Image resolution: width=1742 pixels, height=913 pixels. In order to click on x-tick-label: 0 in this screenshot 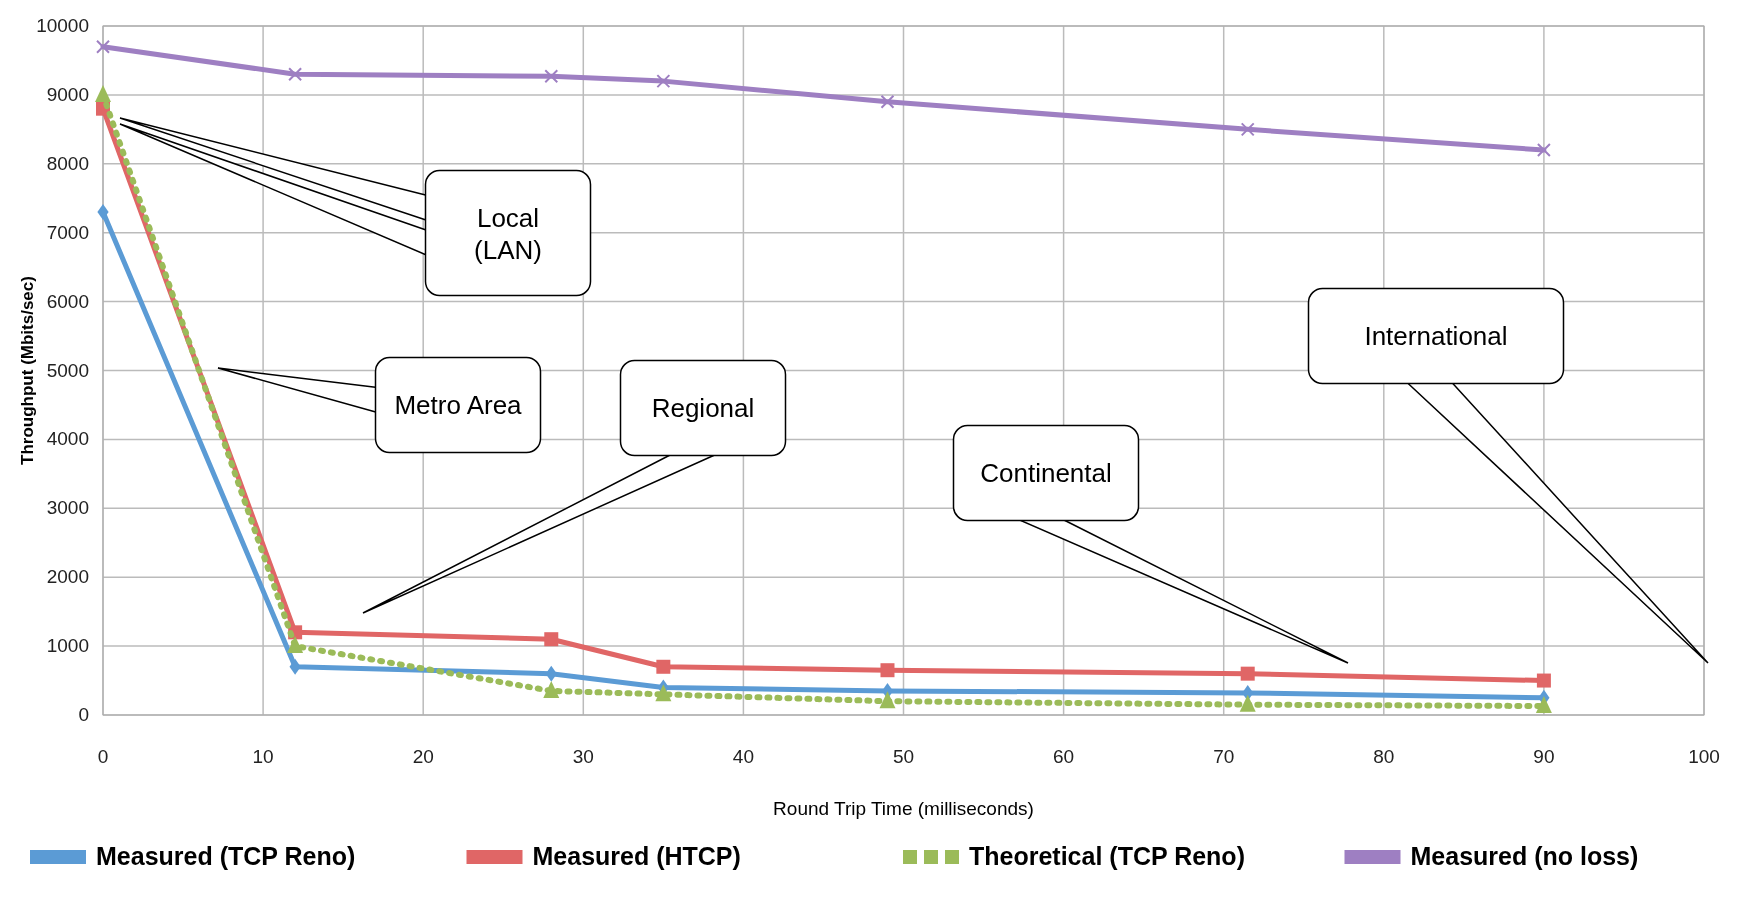, I will do `click(103, 756)`.